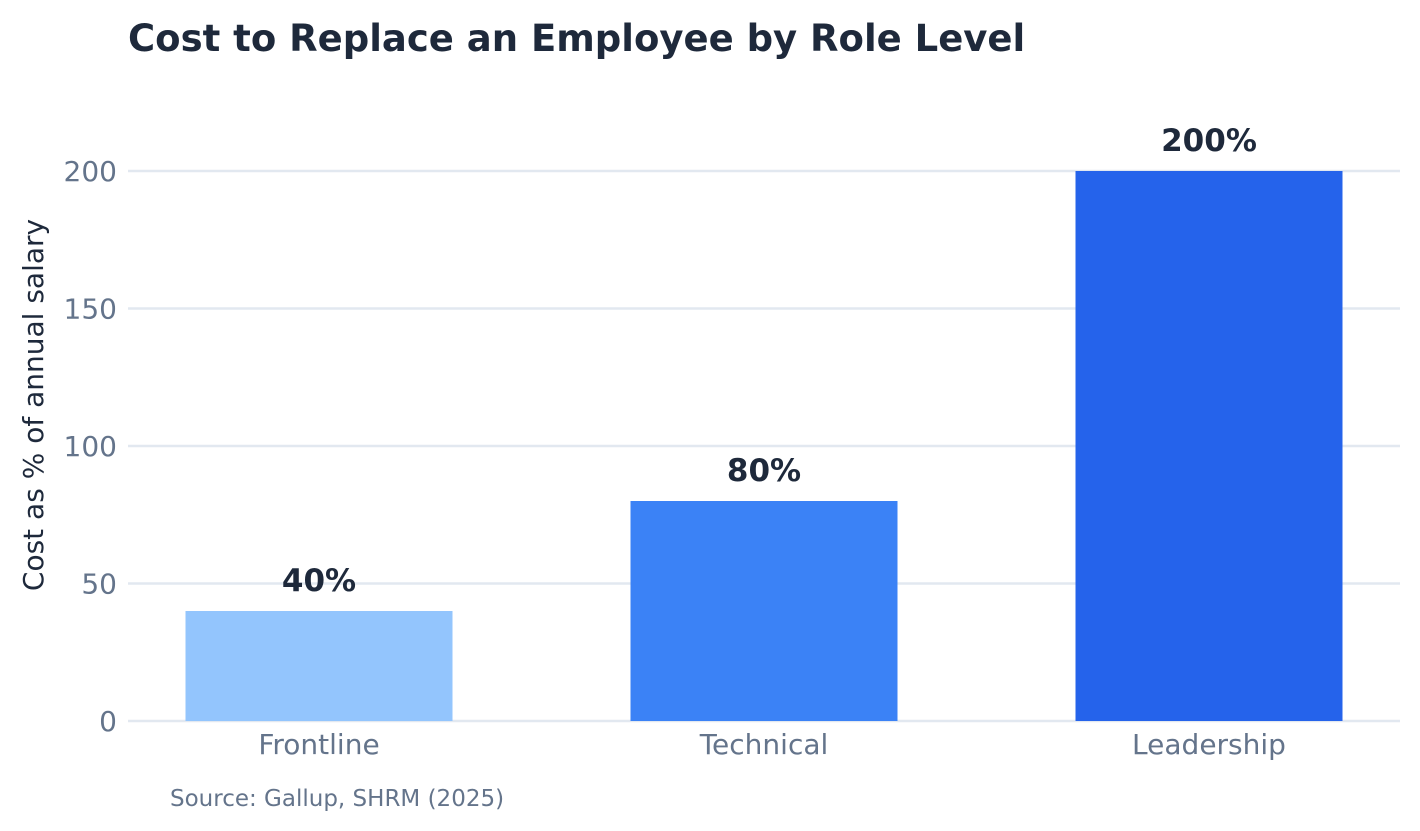  What do you see at coordinates (319, 581) in the screenshot?
I see `data-label: 40%` at bounding box center [319, 581].